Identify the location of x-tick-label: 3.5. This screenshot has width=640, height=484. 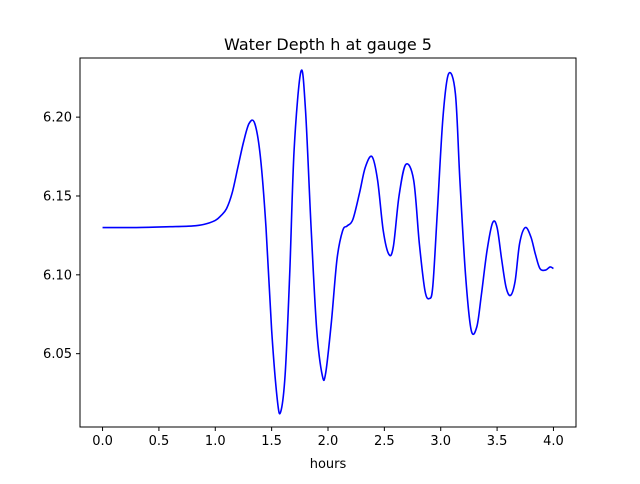
(497, 441).